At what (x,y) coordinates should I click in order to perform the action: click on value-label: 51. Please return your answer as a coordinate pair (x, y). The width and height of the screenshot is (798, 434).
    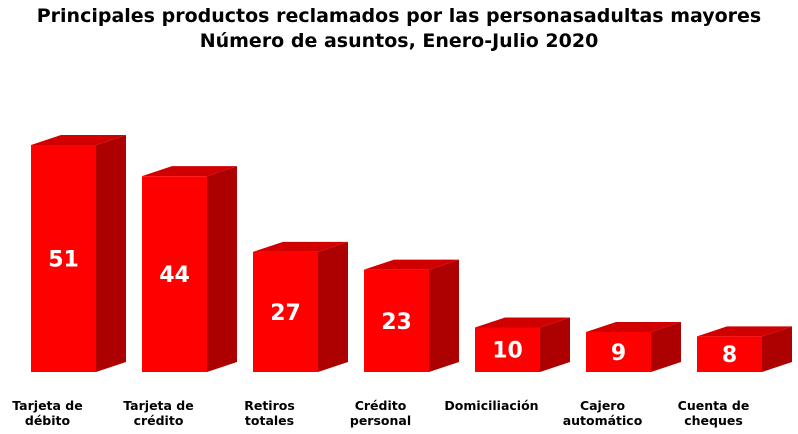
    Looking at the image, I should click on (63, 260).